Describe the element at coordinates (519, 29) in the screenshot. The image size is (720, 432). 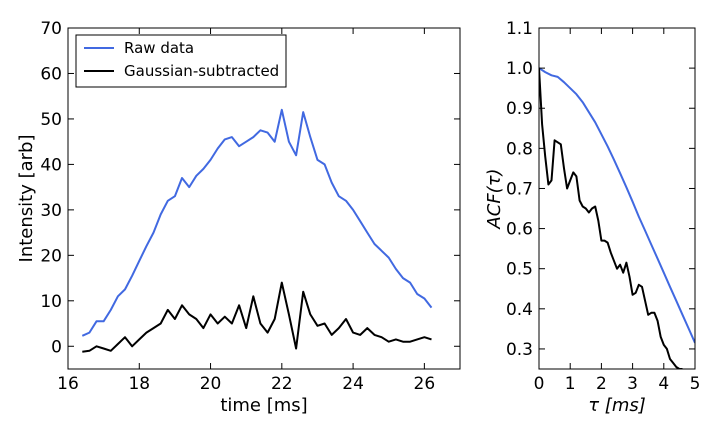
I see `acf-y-tick-label: 1.1` at that location.